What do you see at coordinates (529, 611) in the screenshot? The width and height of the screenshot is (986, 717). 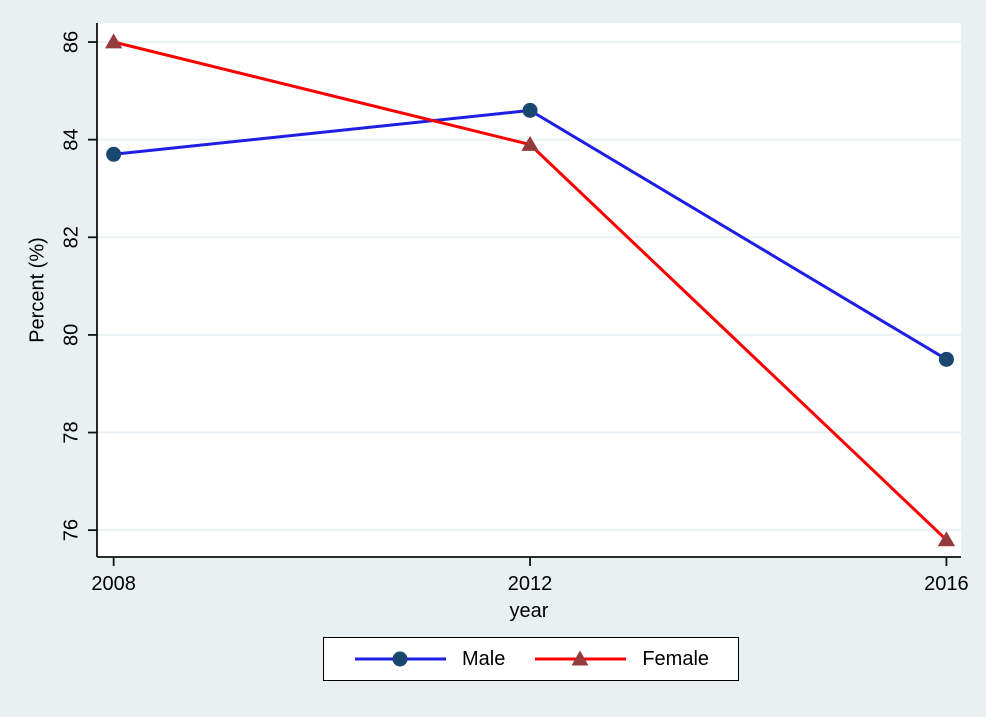 I see `x-axis-title: year` at bounding box center [529, 611].